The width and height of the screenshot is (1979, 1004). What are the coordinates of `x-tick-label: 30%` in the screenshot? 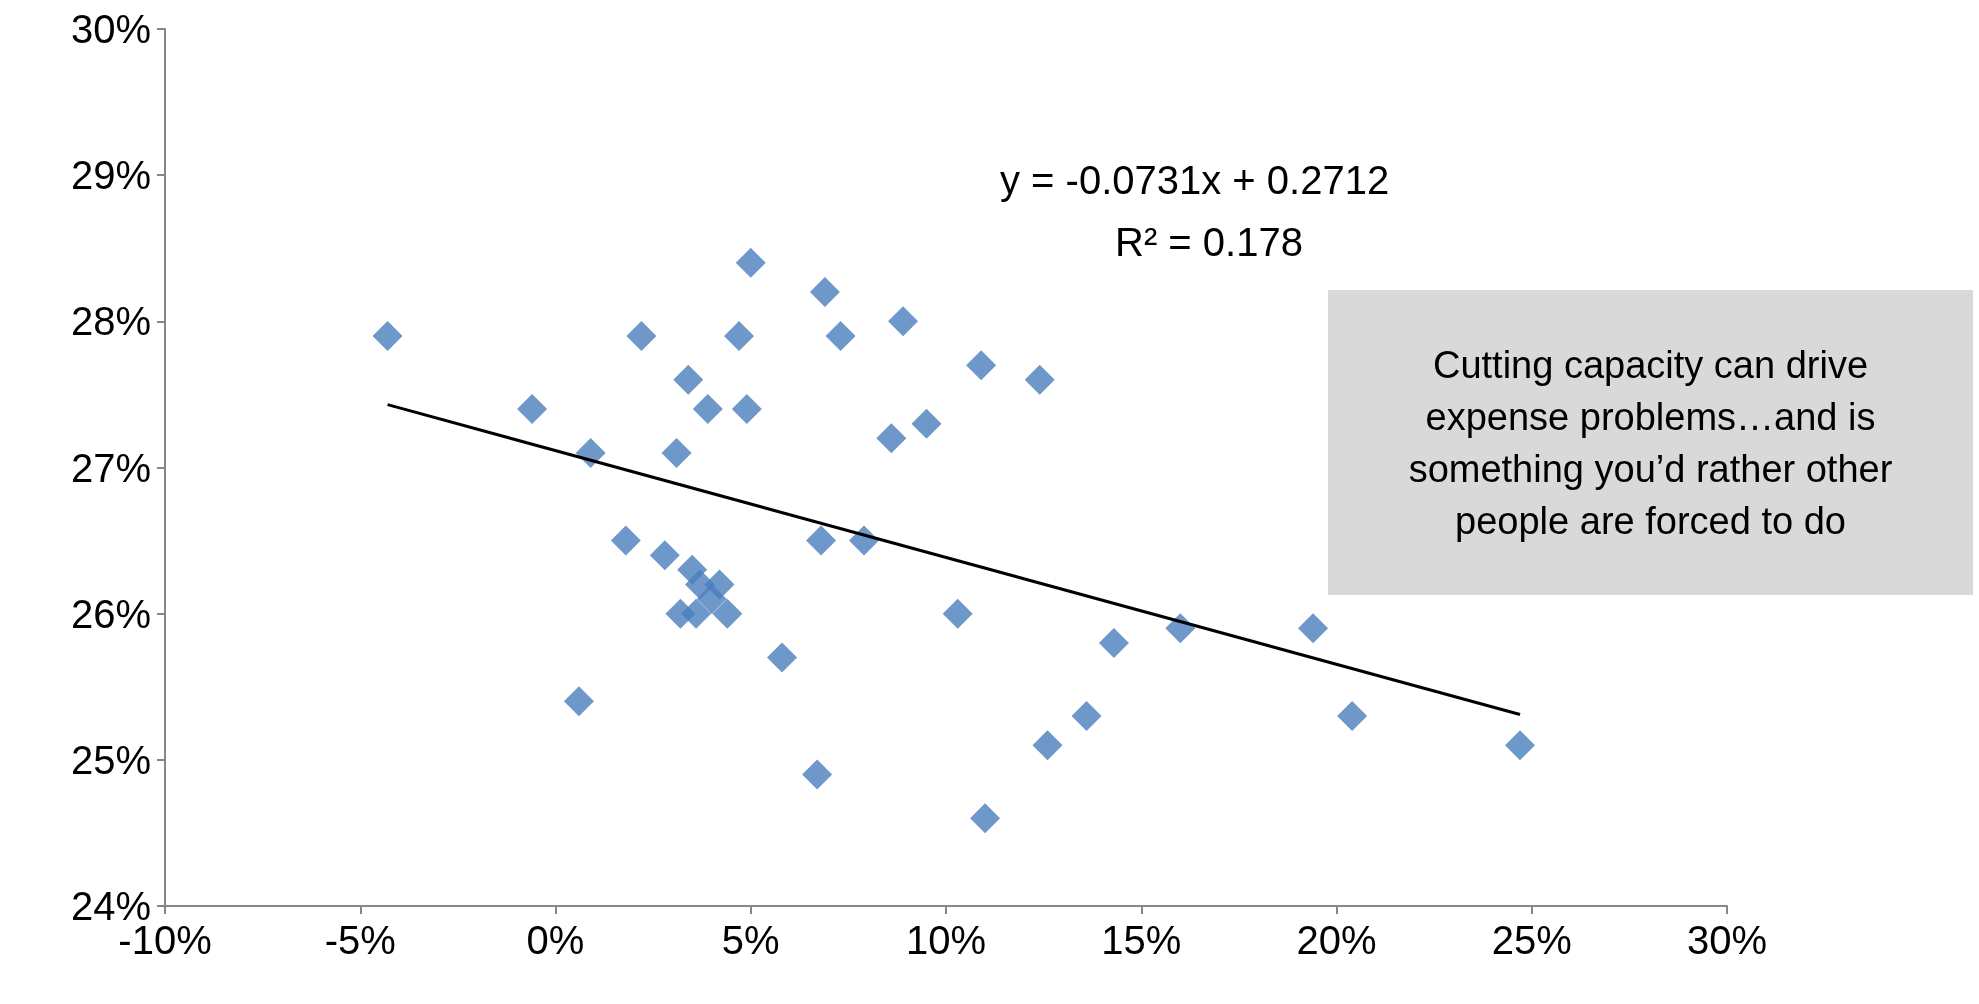 It's located at (1727, 940).